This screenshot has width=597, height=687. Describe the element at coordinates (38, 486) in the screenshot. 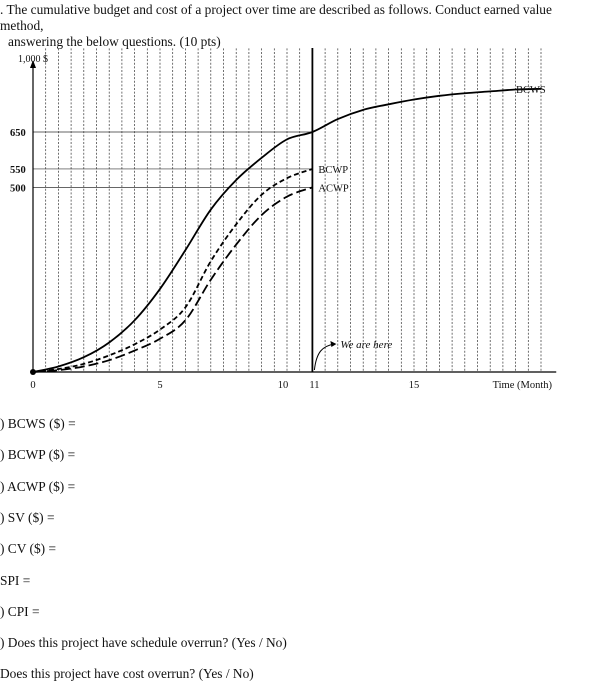

I see `question-item: ) ACWP ($) =` at that location.